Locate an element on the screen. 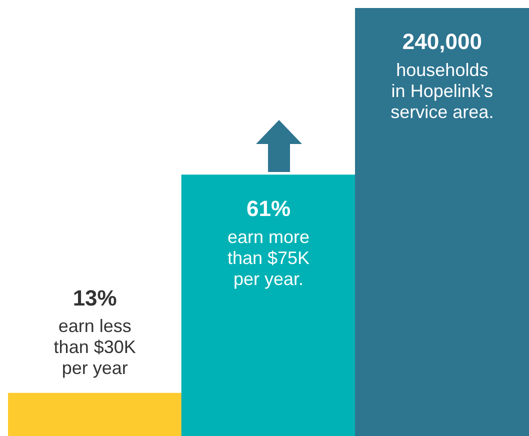 The width and height of the screenshot is (529, 436). annotation: 13% earn less than $30K per year is located at coordinates (95, 331).